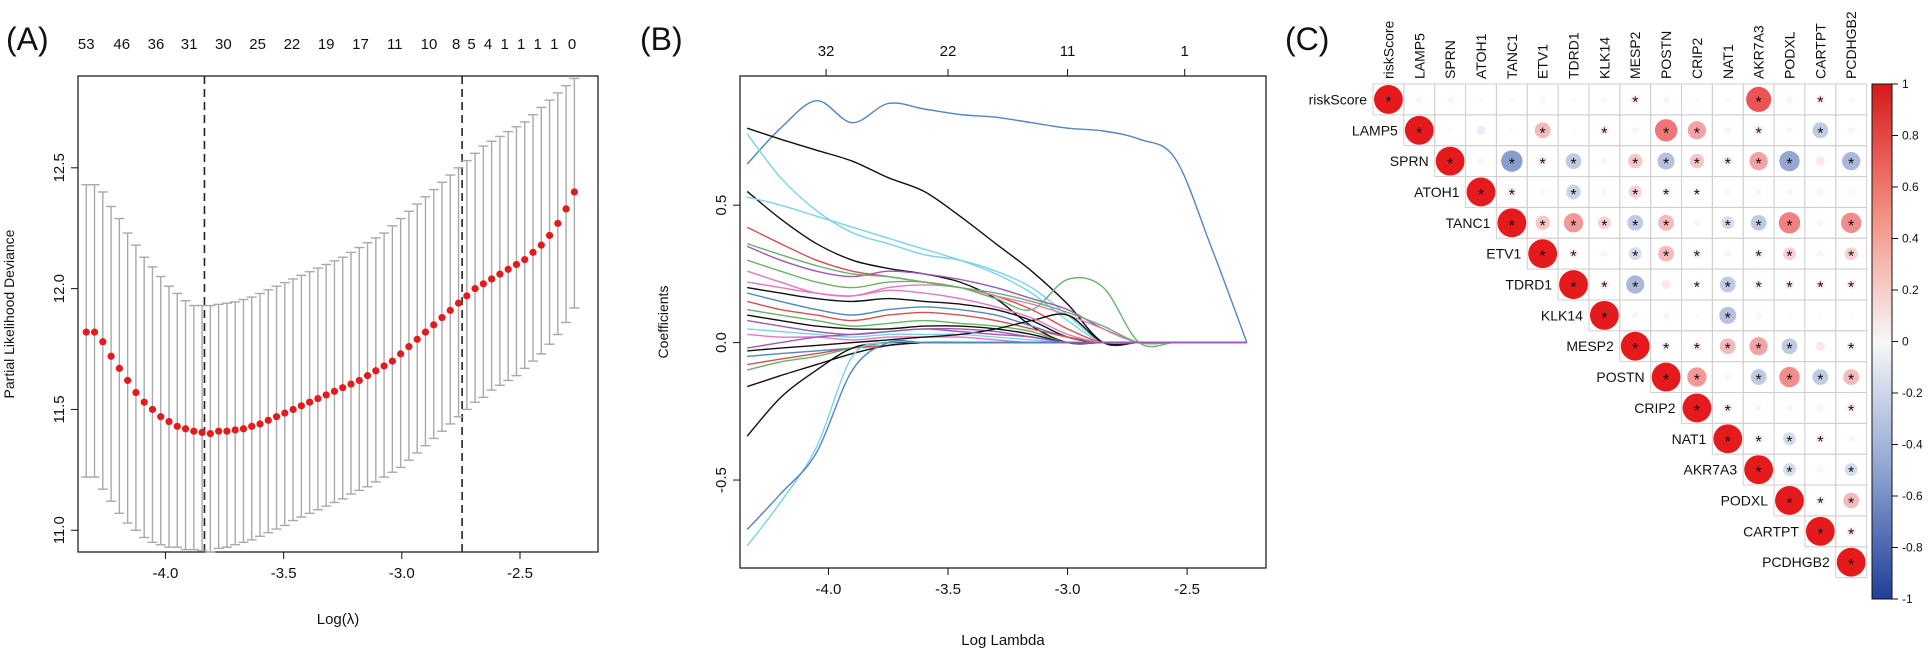 This screenshot has width=1930, height=656. I want to click on row-label: MESP2, so click(1590, 346).